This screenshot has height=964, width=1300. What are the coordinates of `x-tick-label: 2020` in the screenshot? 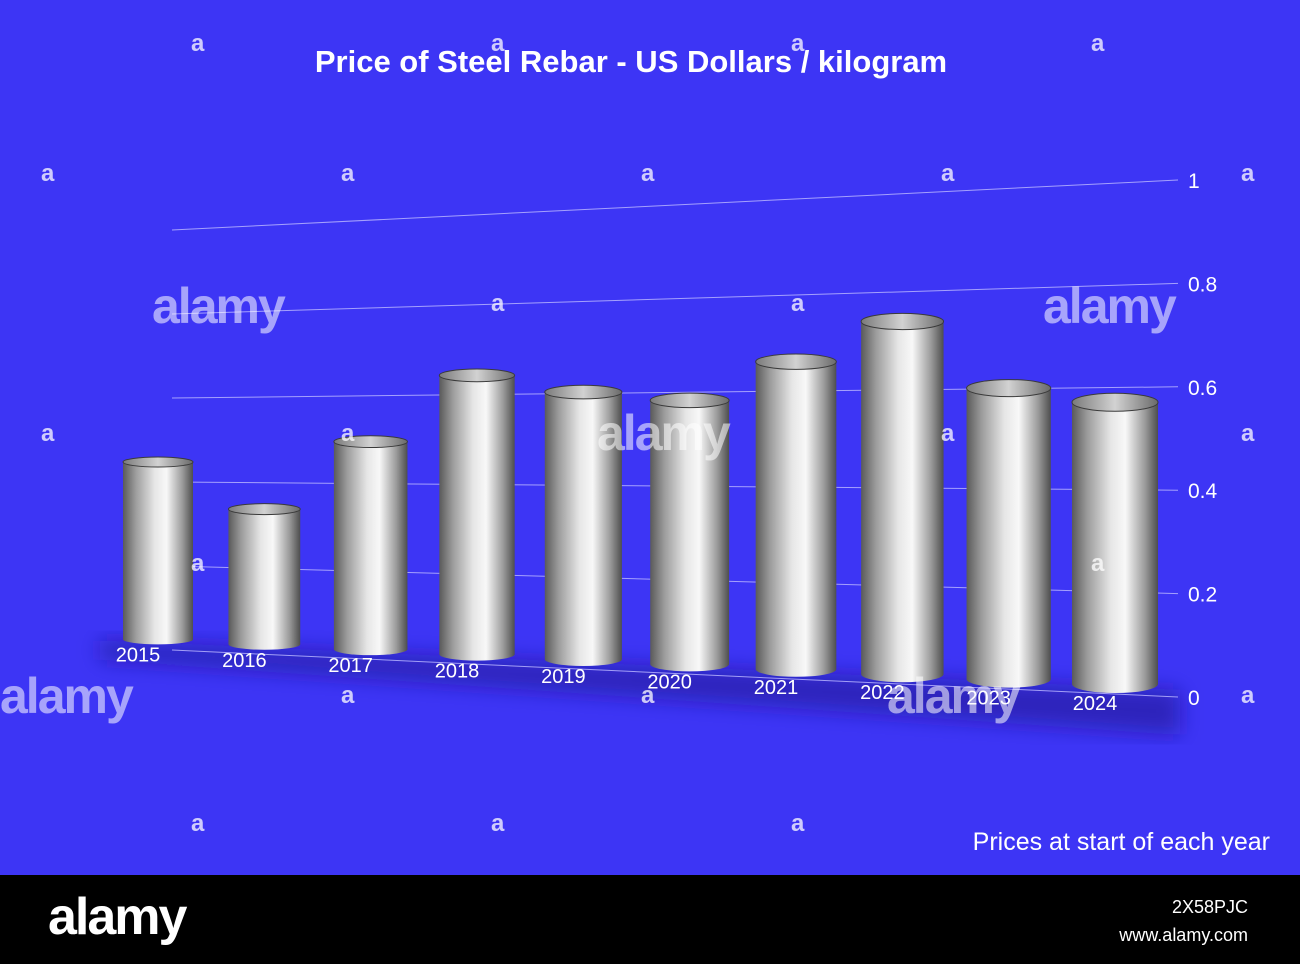 It's located at (669, 682).